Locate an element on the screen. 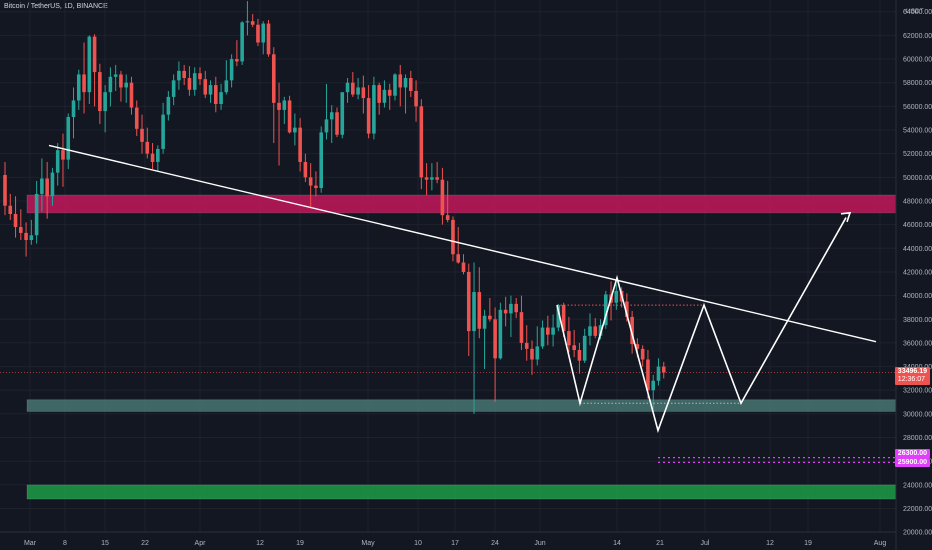  x-tick-label: May is located at coordinates (368, 543).